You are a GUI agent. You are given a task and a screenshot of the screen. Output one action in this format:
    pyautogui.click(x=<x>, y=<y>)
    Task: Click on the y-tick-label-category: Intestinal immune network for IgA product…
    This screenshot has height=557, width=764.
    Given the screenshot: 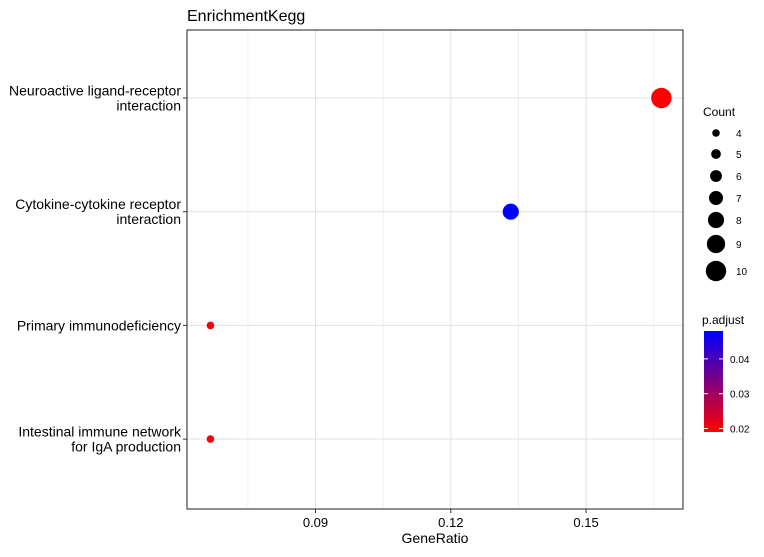 What is the action you would take?
    pyautogui.click(x=100, y=439)
    